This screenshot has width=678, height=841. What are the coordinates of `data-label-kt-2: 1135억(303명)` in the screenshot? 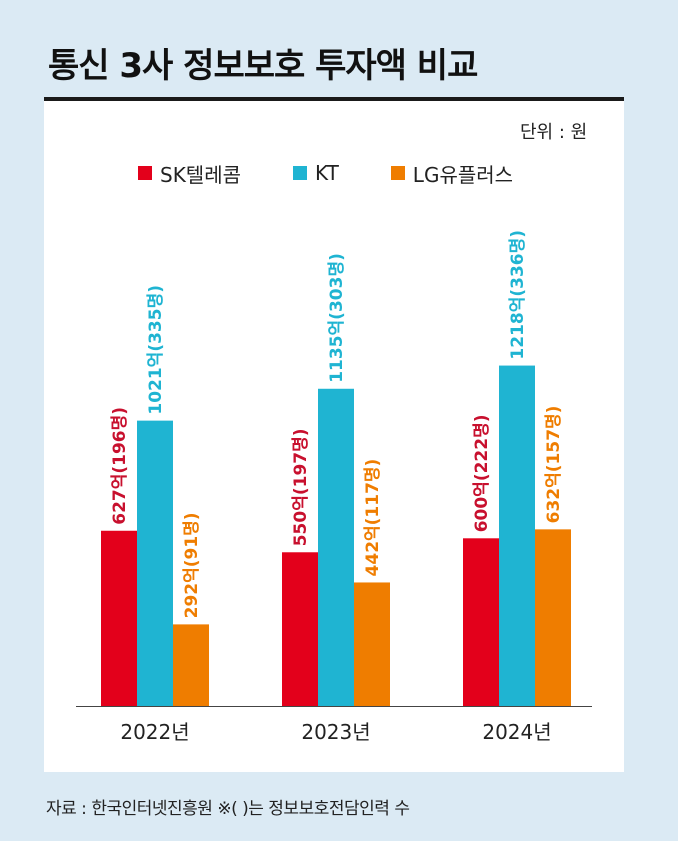 It's located at (337, 318).